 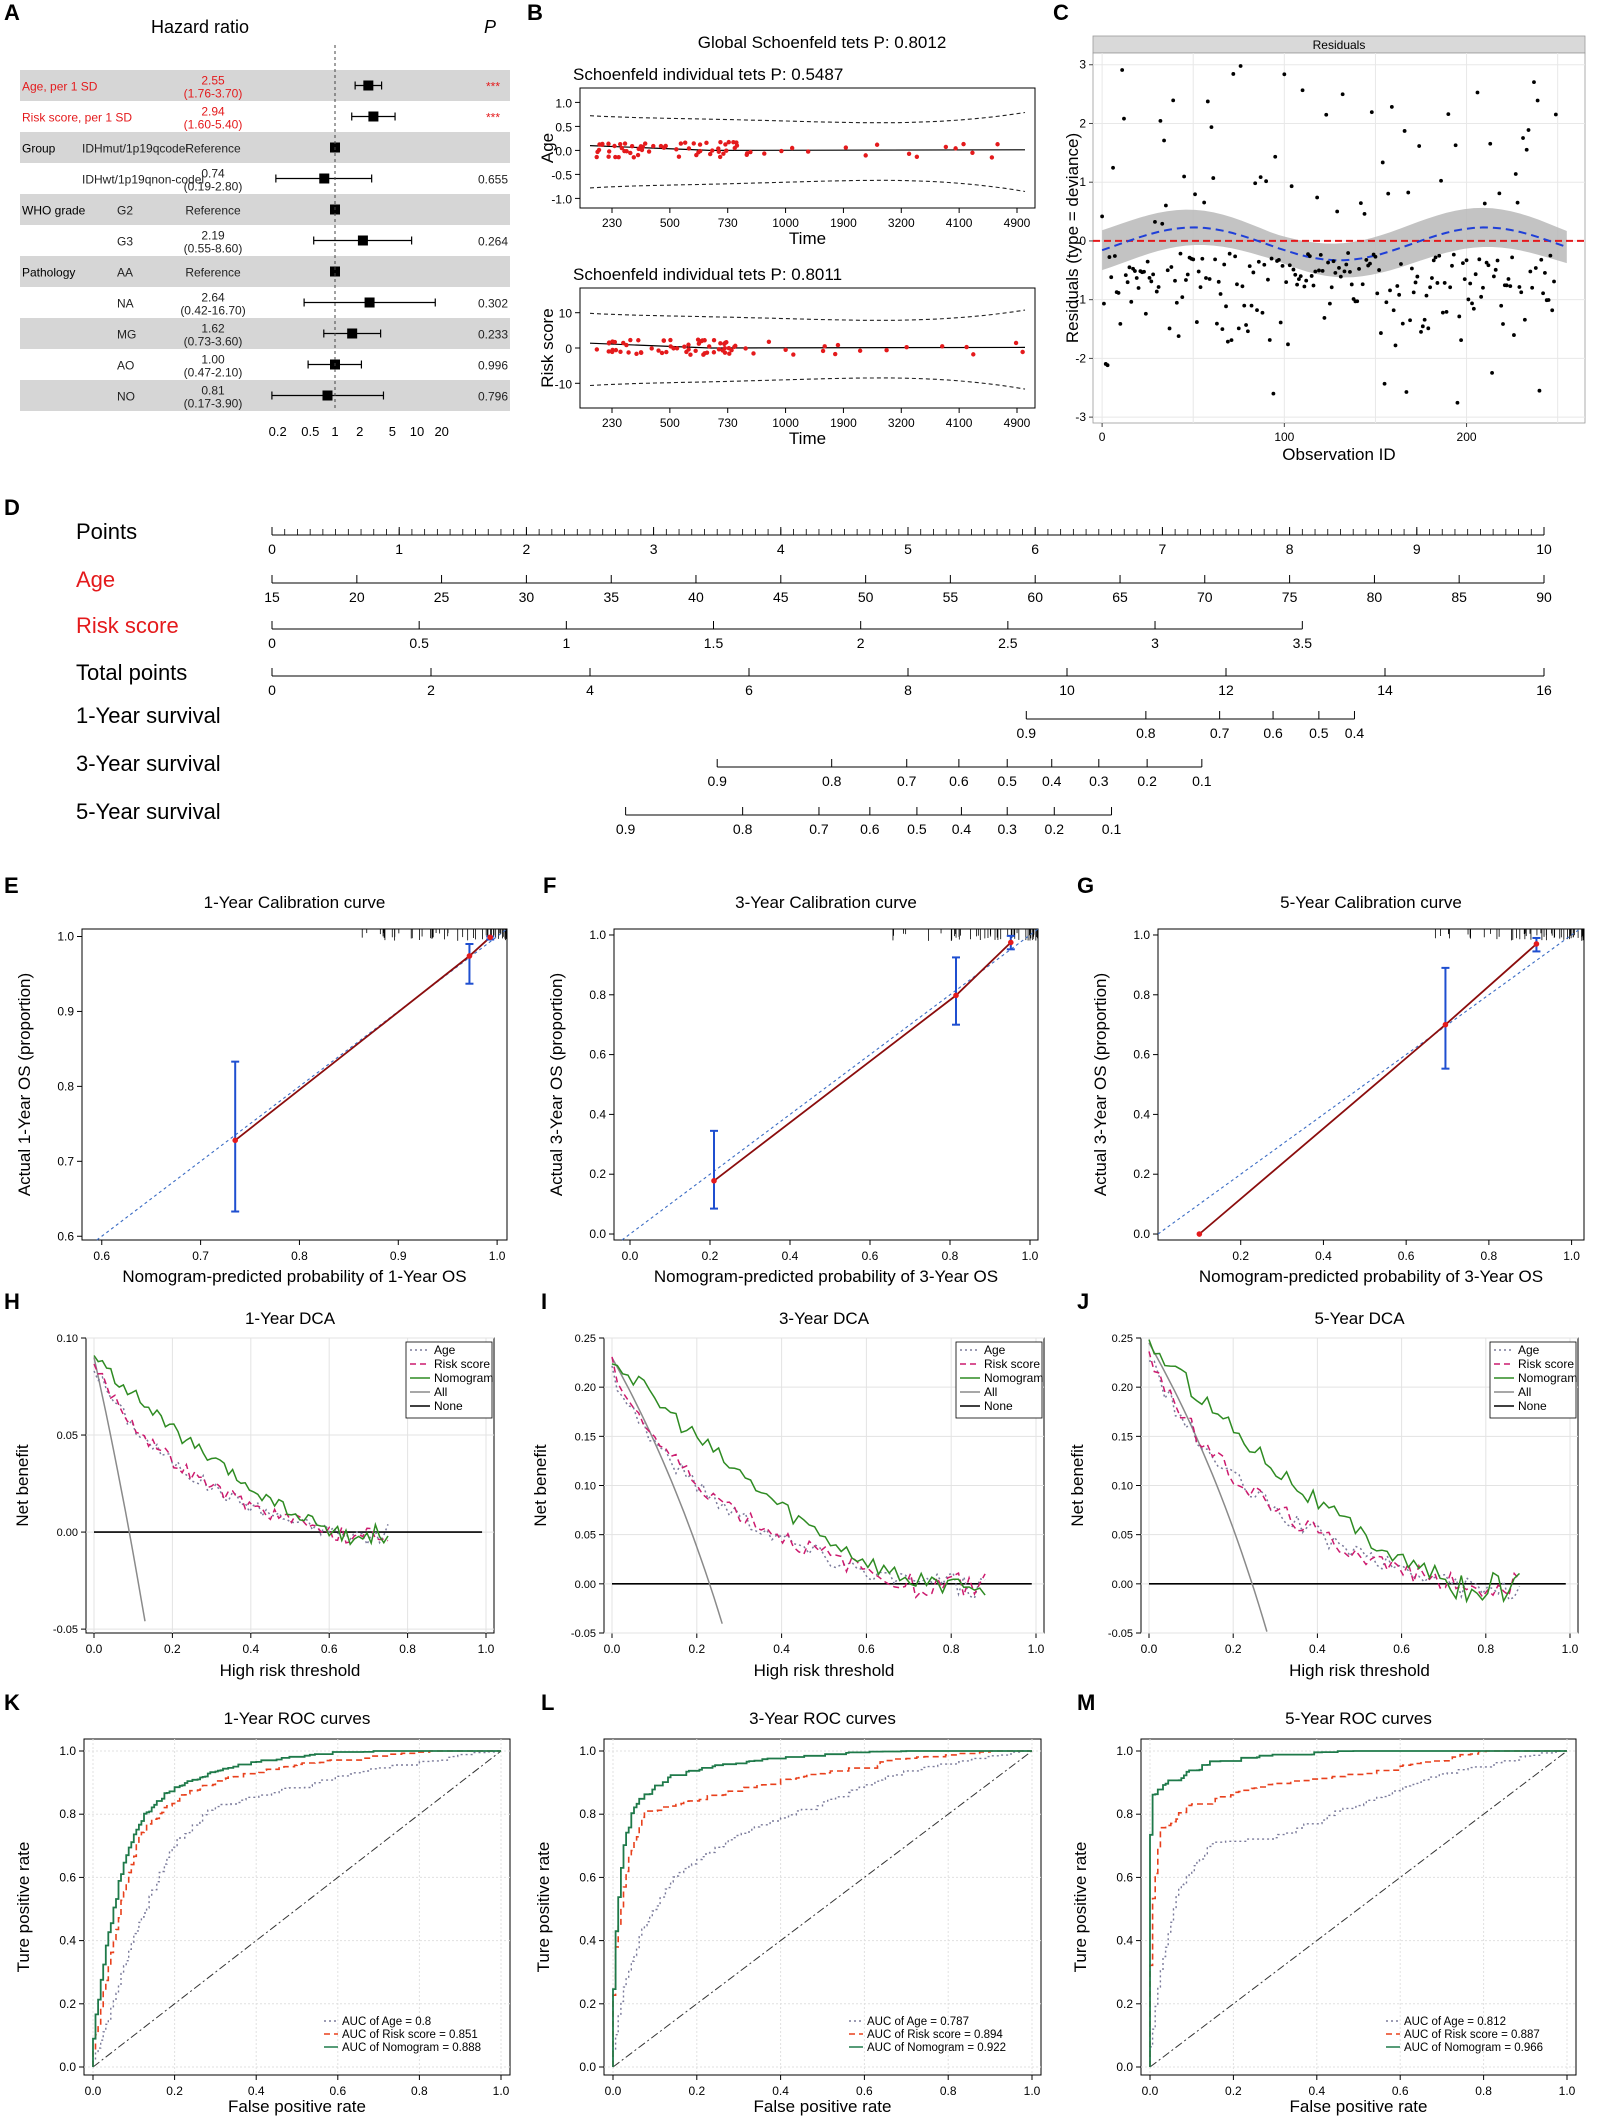 What do you see at coordinates (1319, 733) in the screenshot?
I see `nomogram-tick-label: 0.5` at bounding box center [1319, 733].